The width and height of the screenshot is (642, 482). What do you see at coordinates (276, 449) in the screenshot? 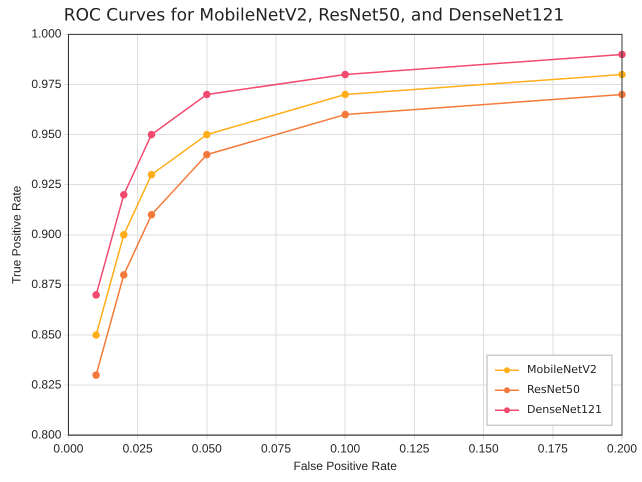
I see `x-tick-label: 0.075` at bounding box center [276, 449].